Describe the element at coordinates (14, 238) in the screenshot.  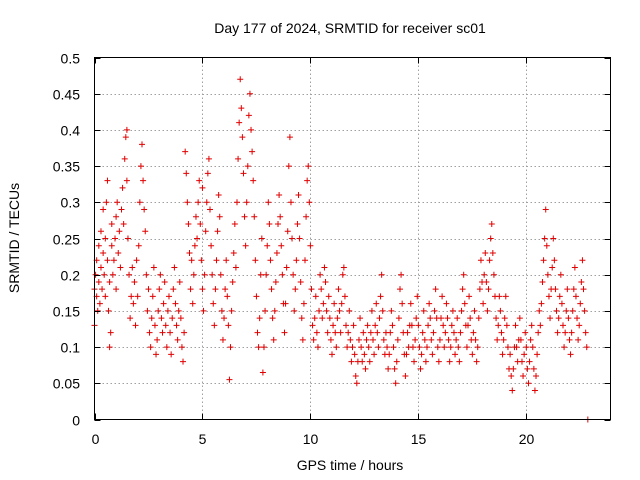
I see `y-axis-label: SRMTID / TECUs` at that location.